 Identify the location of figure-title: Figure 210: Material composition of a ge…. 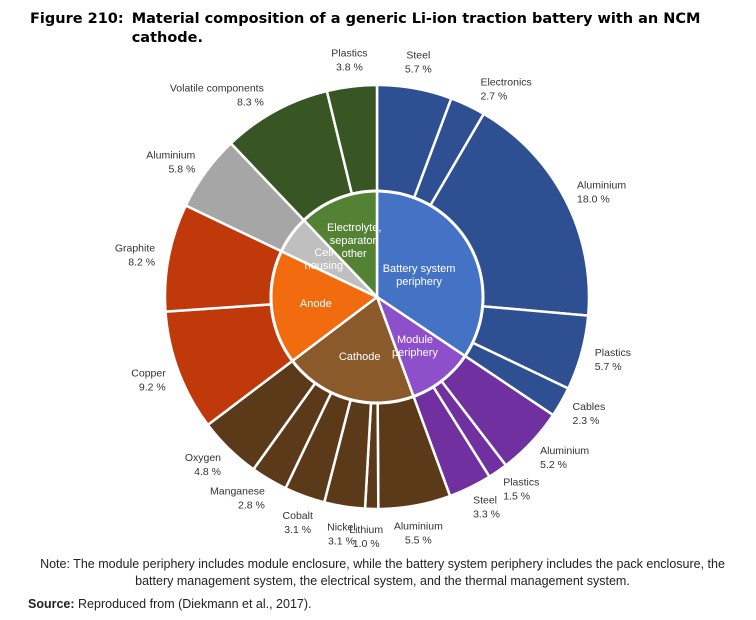
(387, 29).